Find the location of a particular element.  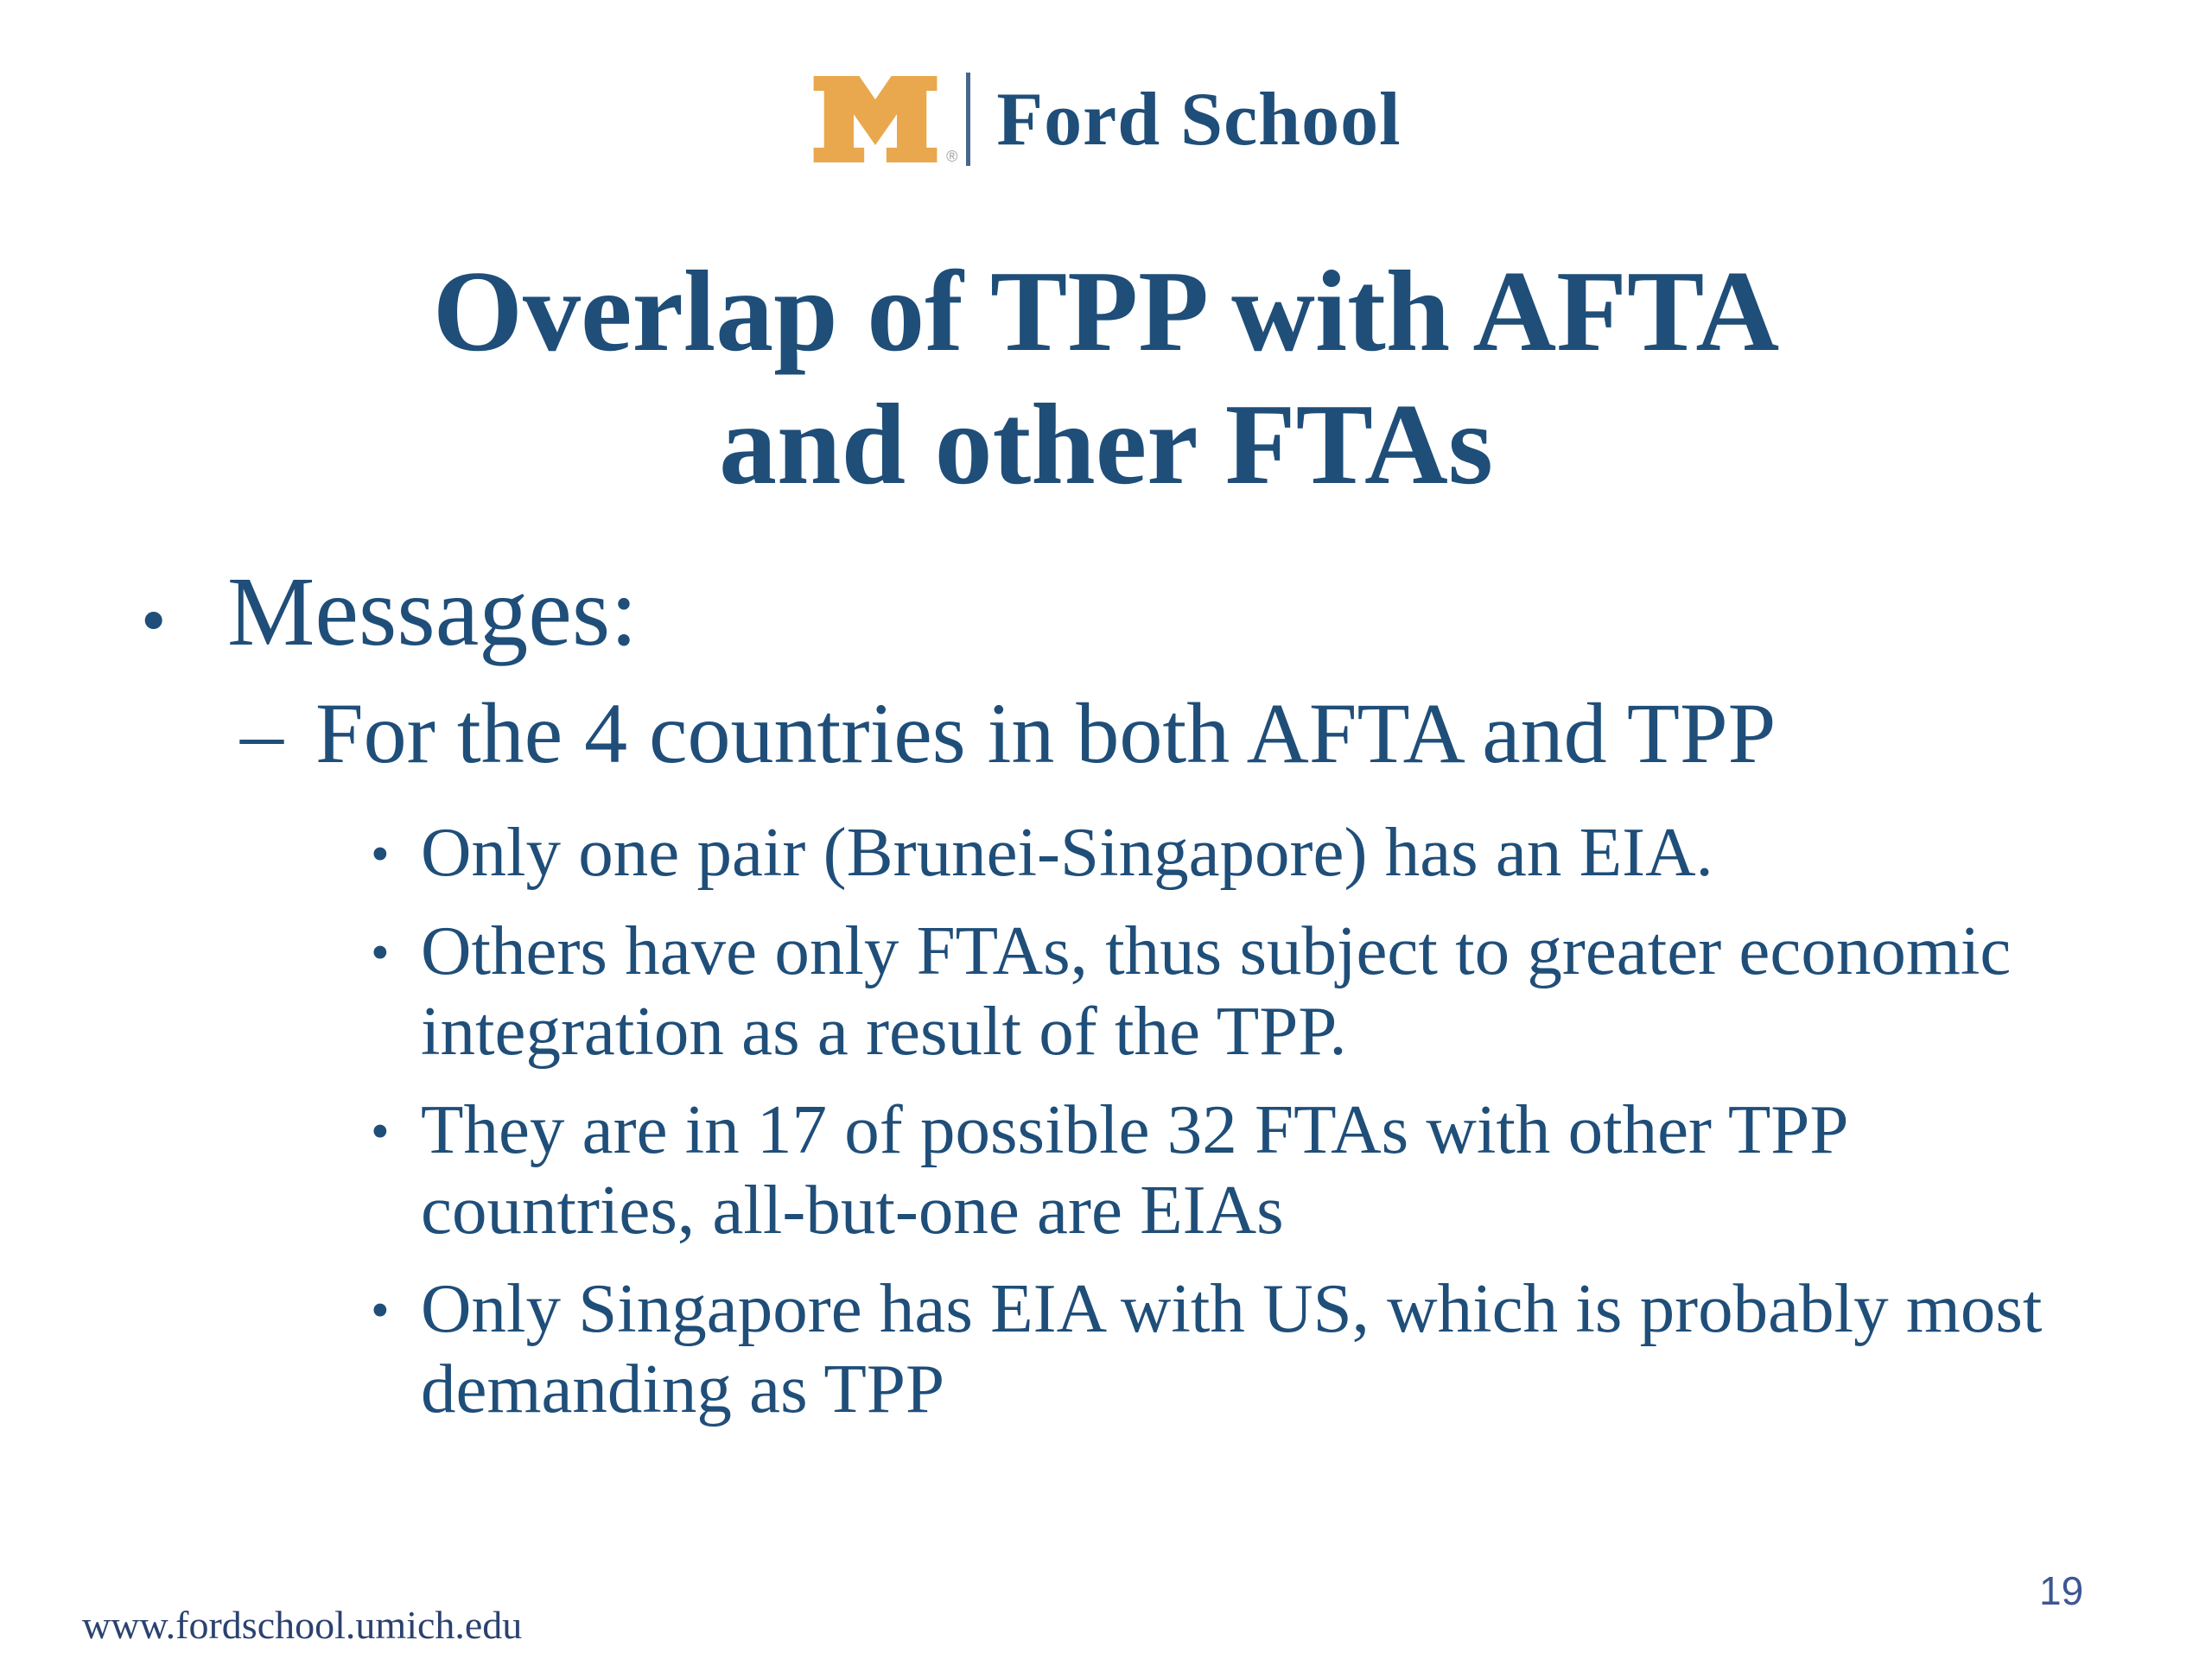

bullet-level-1-text: Messages: is located at coordinates (432, 611).